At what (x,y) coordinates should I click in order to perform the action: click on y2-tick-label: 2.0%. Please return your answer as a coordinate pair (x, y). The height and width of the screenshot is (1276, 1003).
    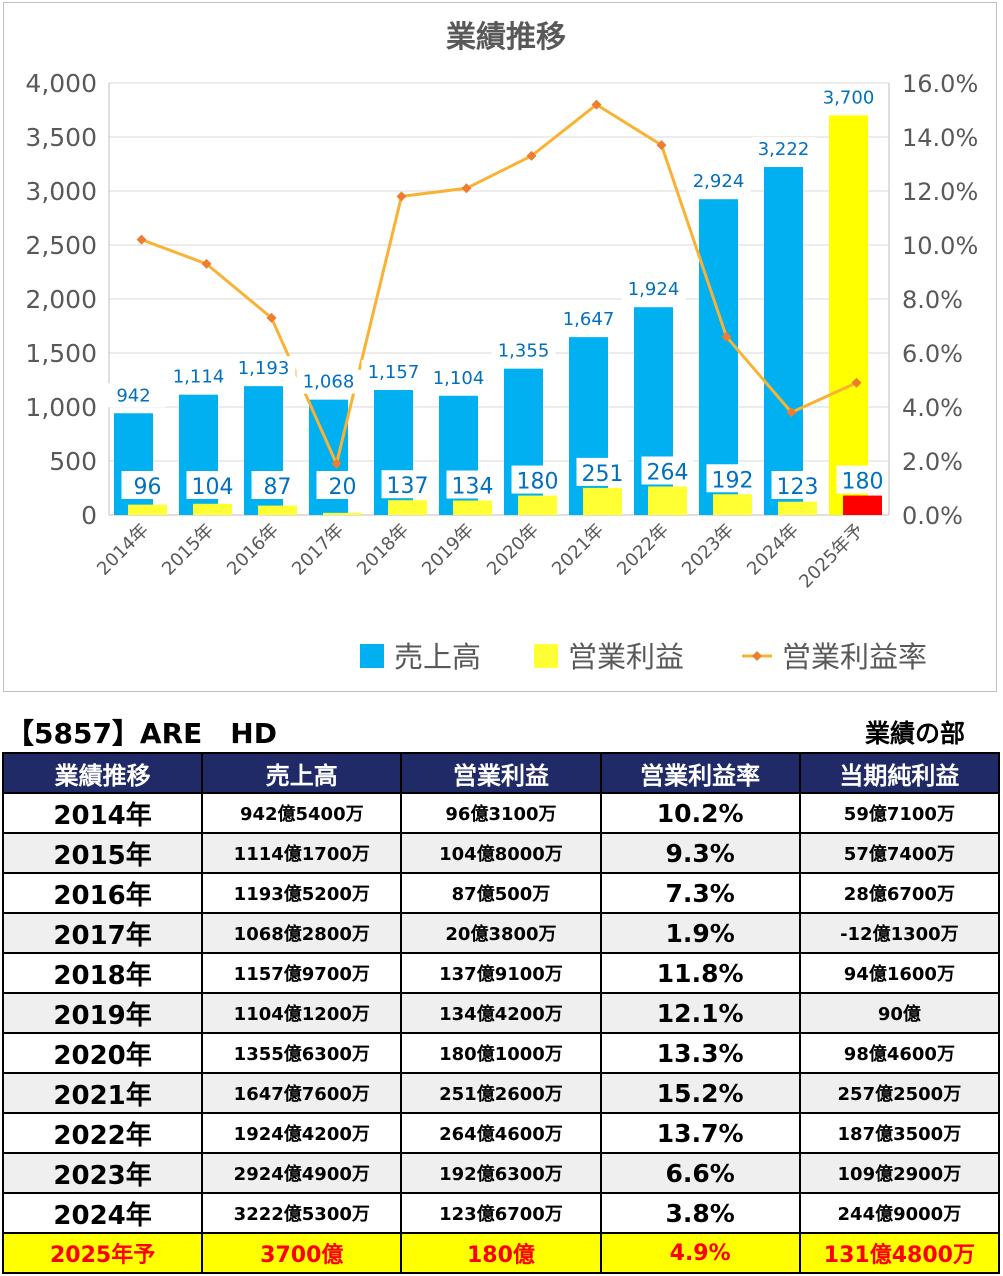
    Looking at the image, I should click on (932, 462).